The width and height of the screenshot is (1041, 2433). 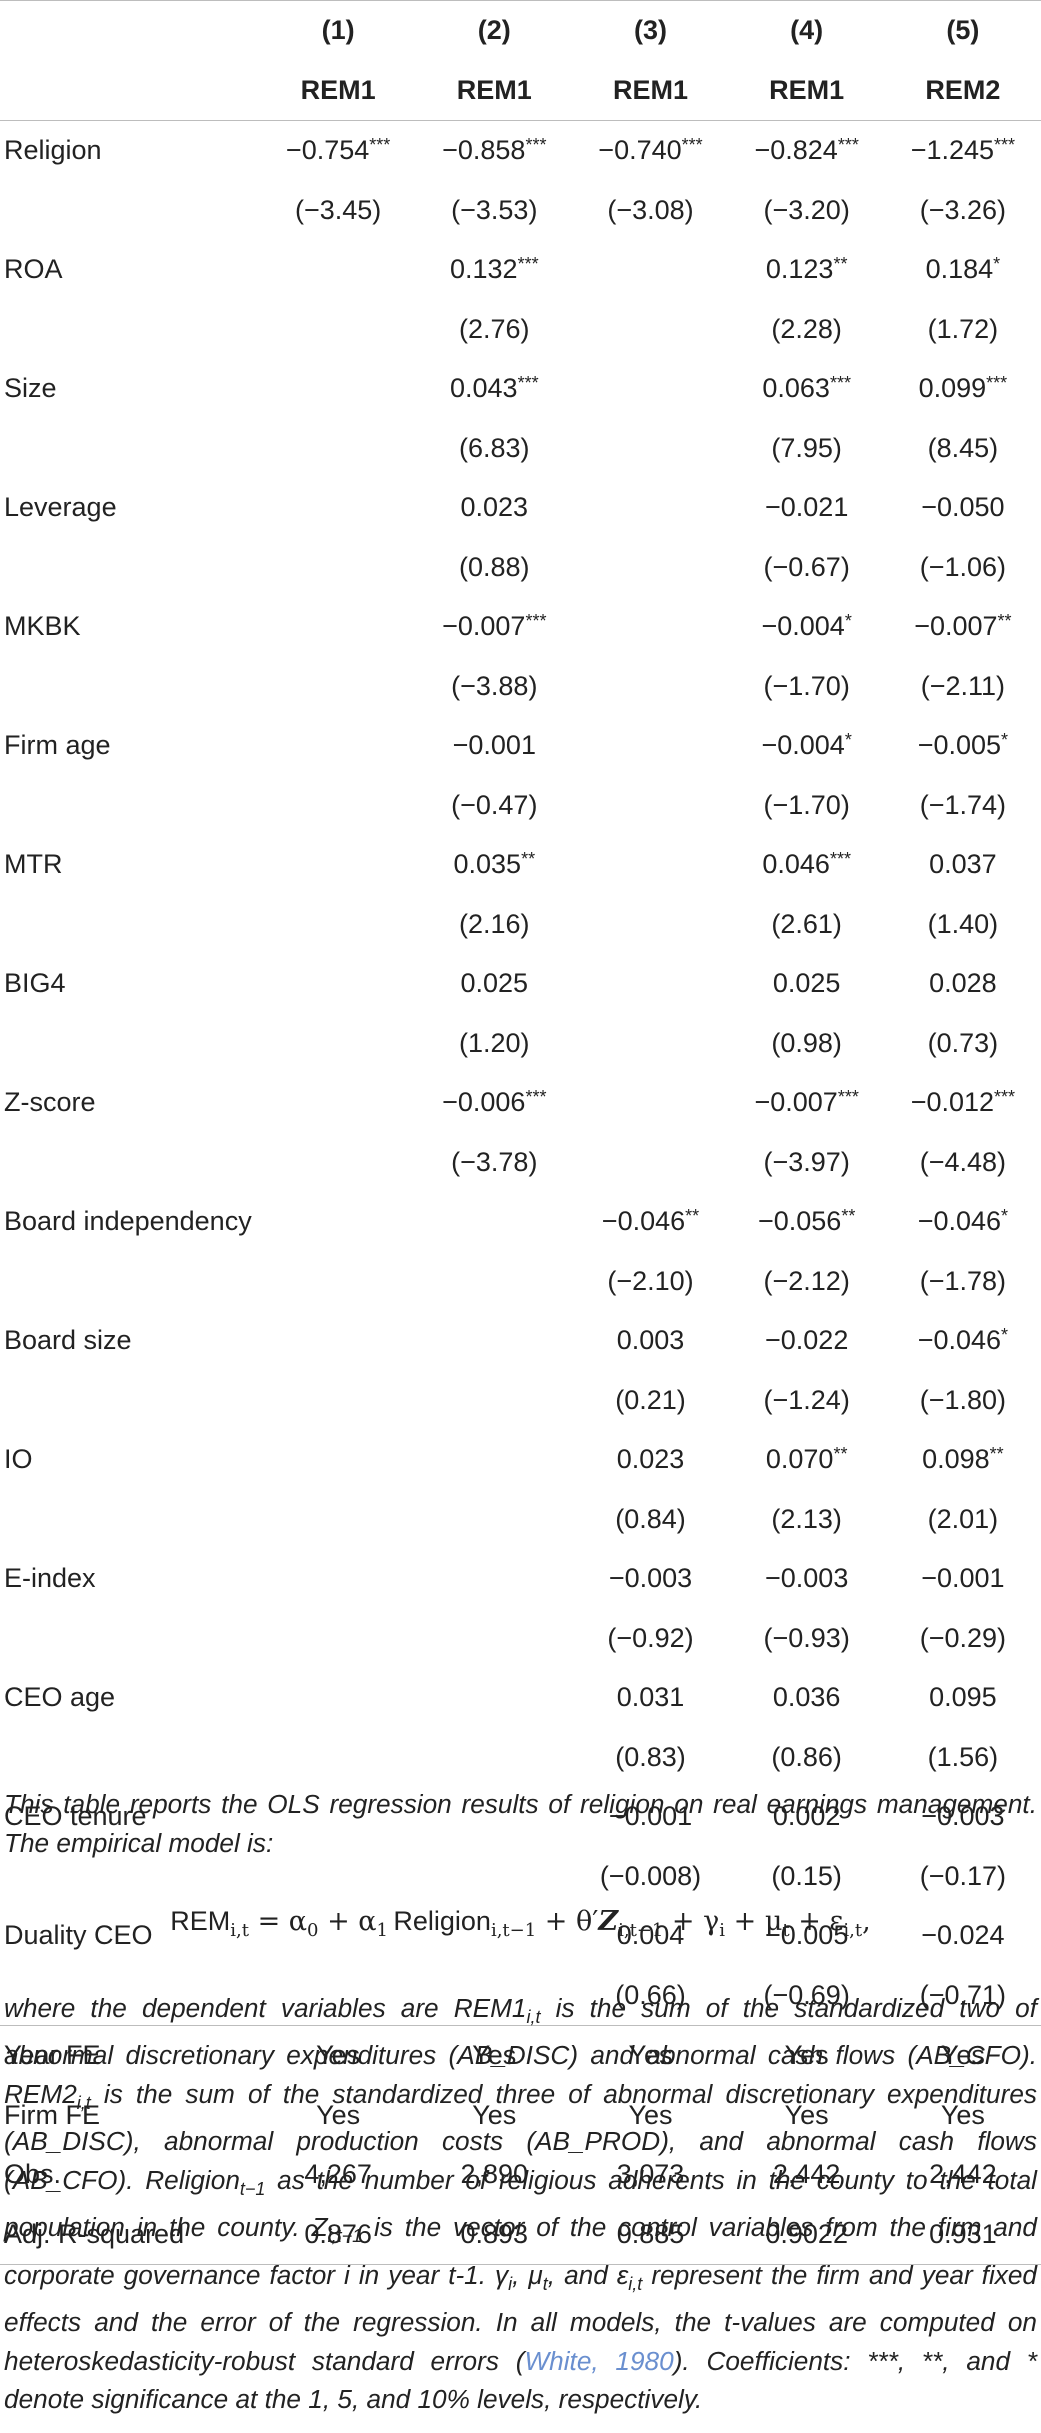 What do you see at coordinates (963, 1578) in the screenshot?
I see `coefficient-cell: −0.001` at bounding box center [963, 1578].